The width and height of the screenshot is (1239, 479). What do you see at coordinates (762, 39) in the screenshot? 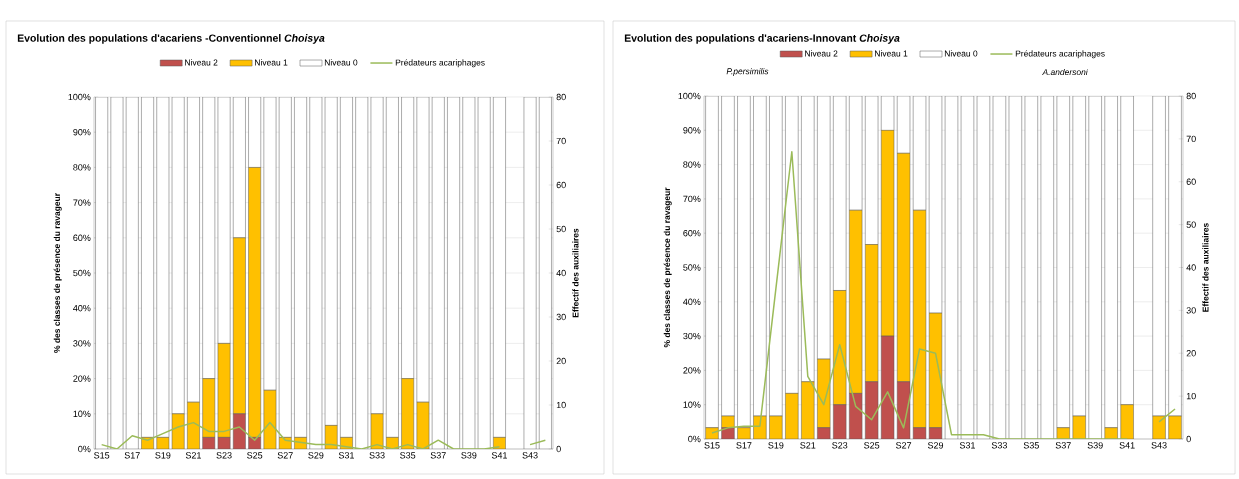
I see `chart-title: Evolution des populations d'acariens-Innovant Choisya` at bounding box center [762, 39].